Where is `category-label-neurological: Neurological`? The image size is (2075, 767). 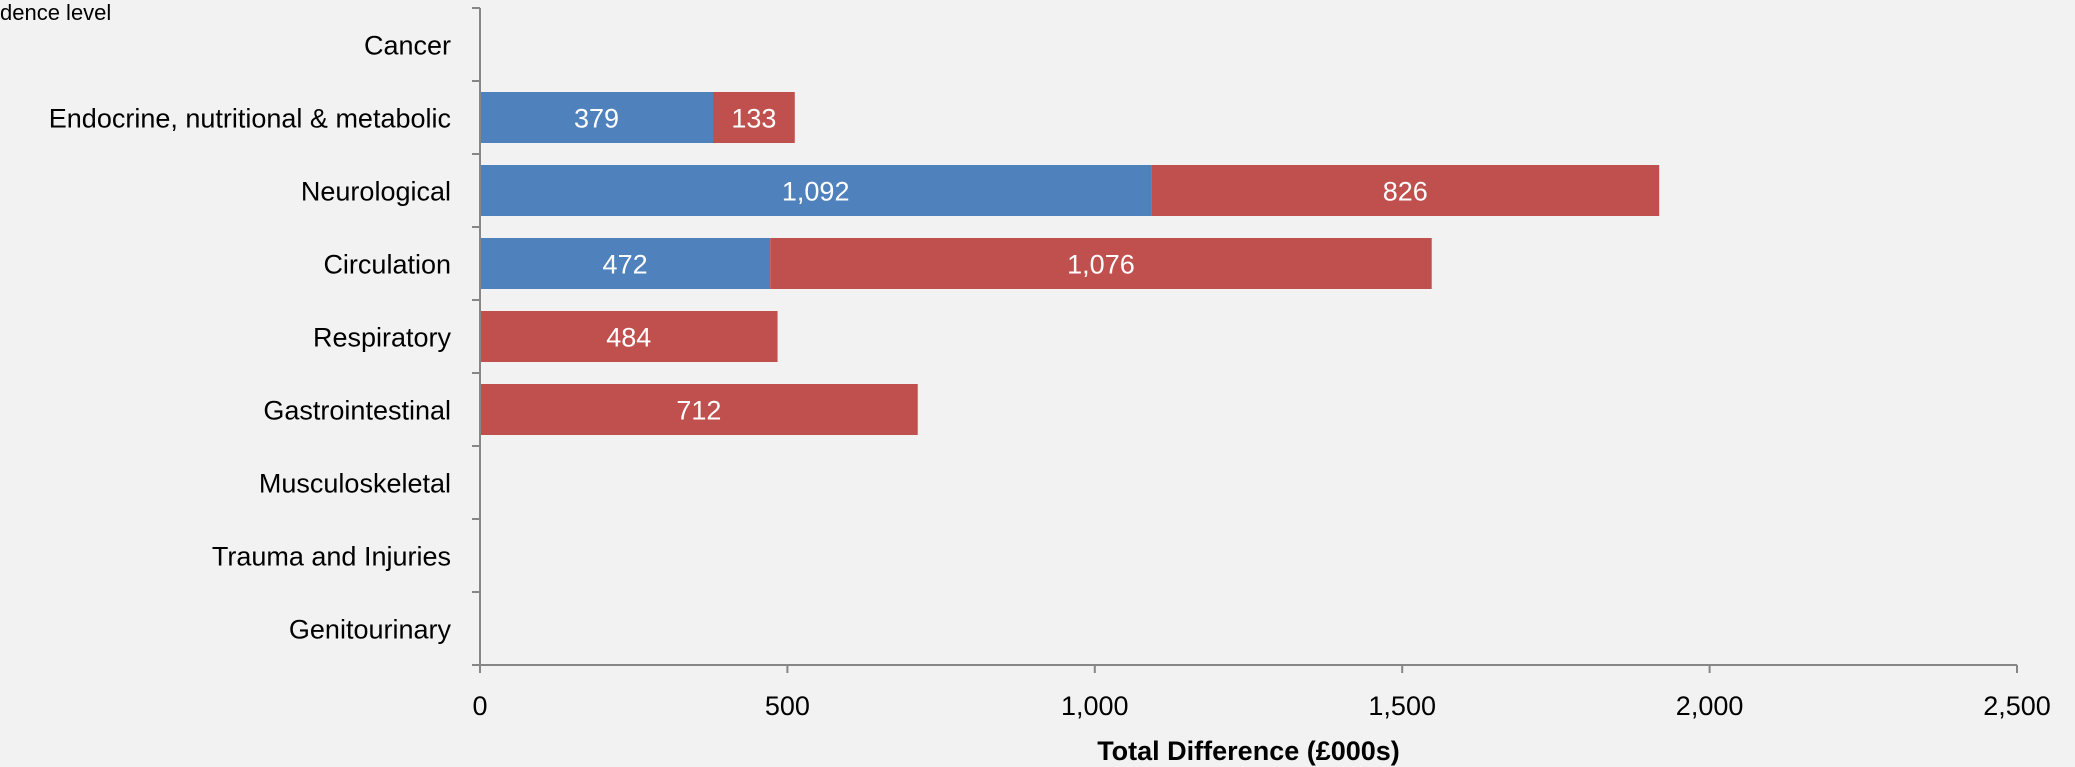
category-label-neurological: Neurological is located at coordinates (376, 192).